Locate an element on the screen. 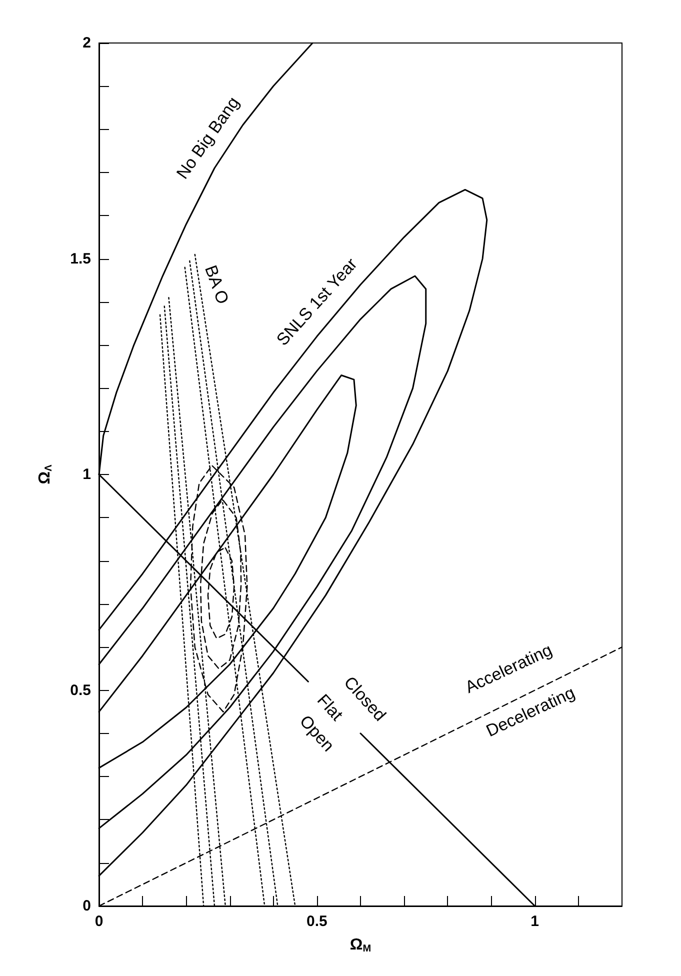 The width and height of the screenshot is (681, 976). annotation: BA O is located at coordinates (216, 284).